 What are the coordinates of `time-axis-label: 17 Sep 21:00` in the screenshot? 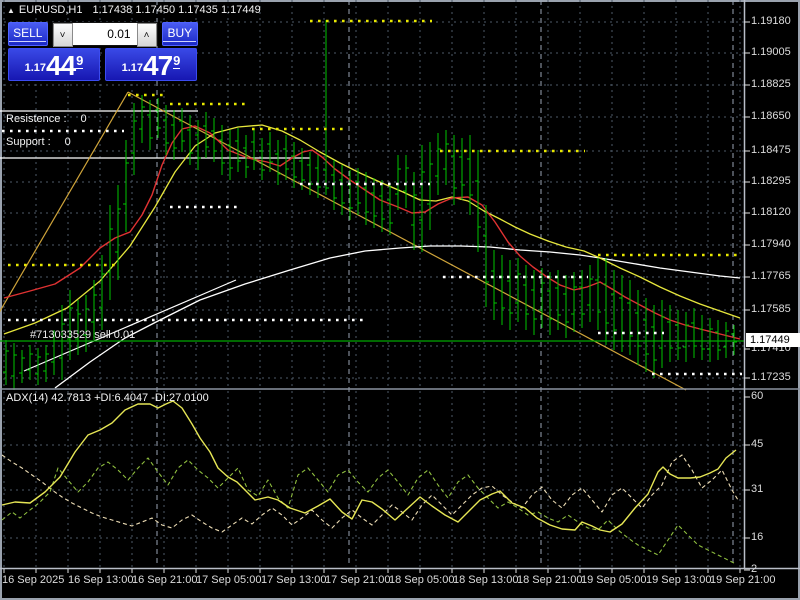 It's located at (358, 580).